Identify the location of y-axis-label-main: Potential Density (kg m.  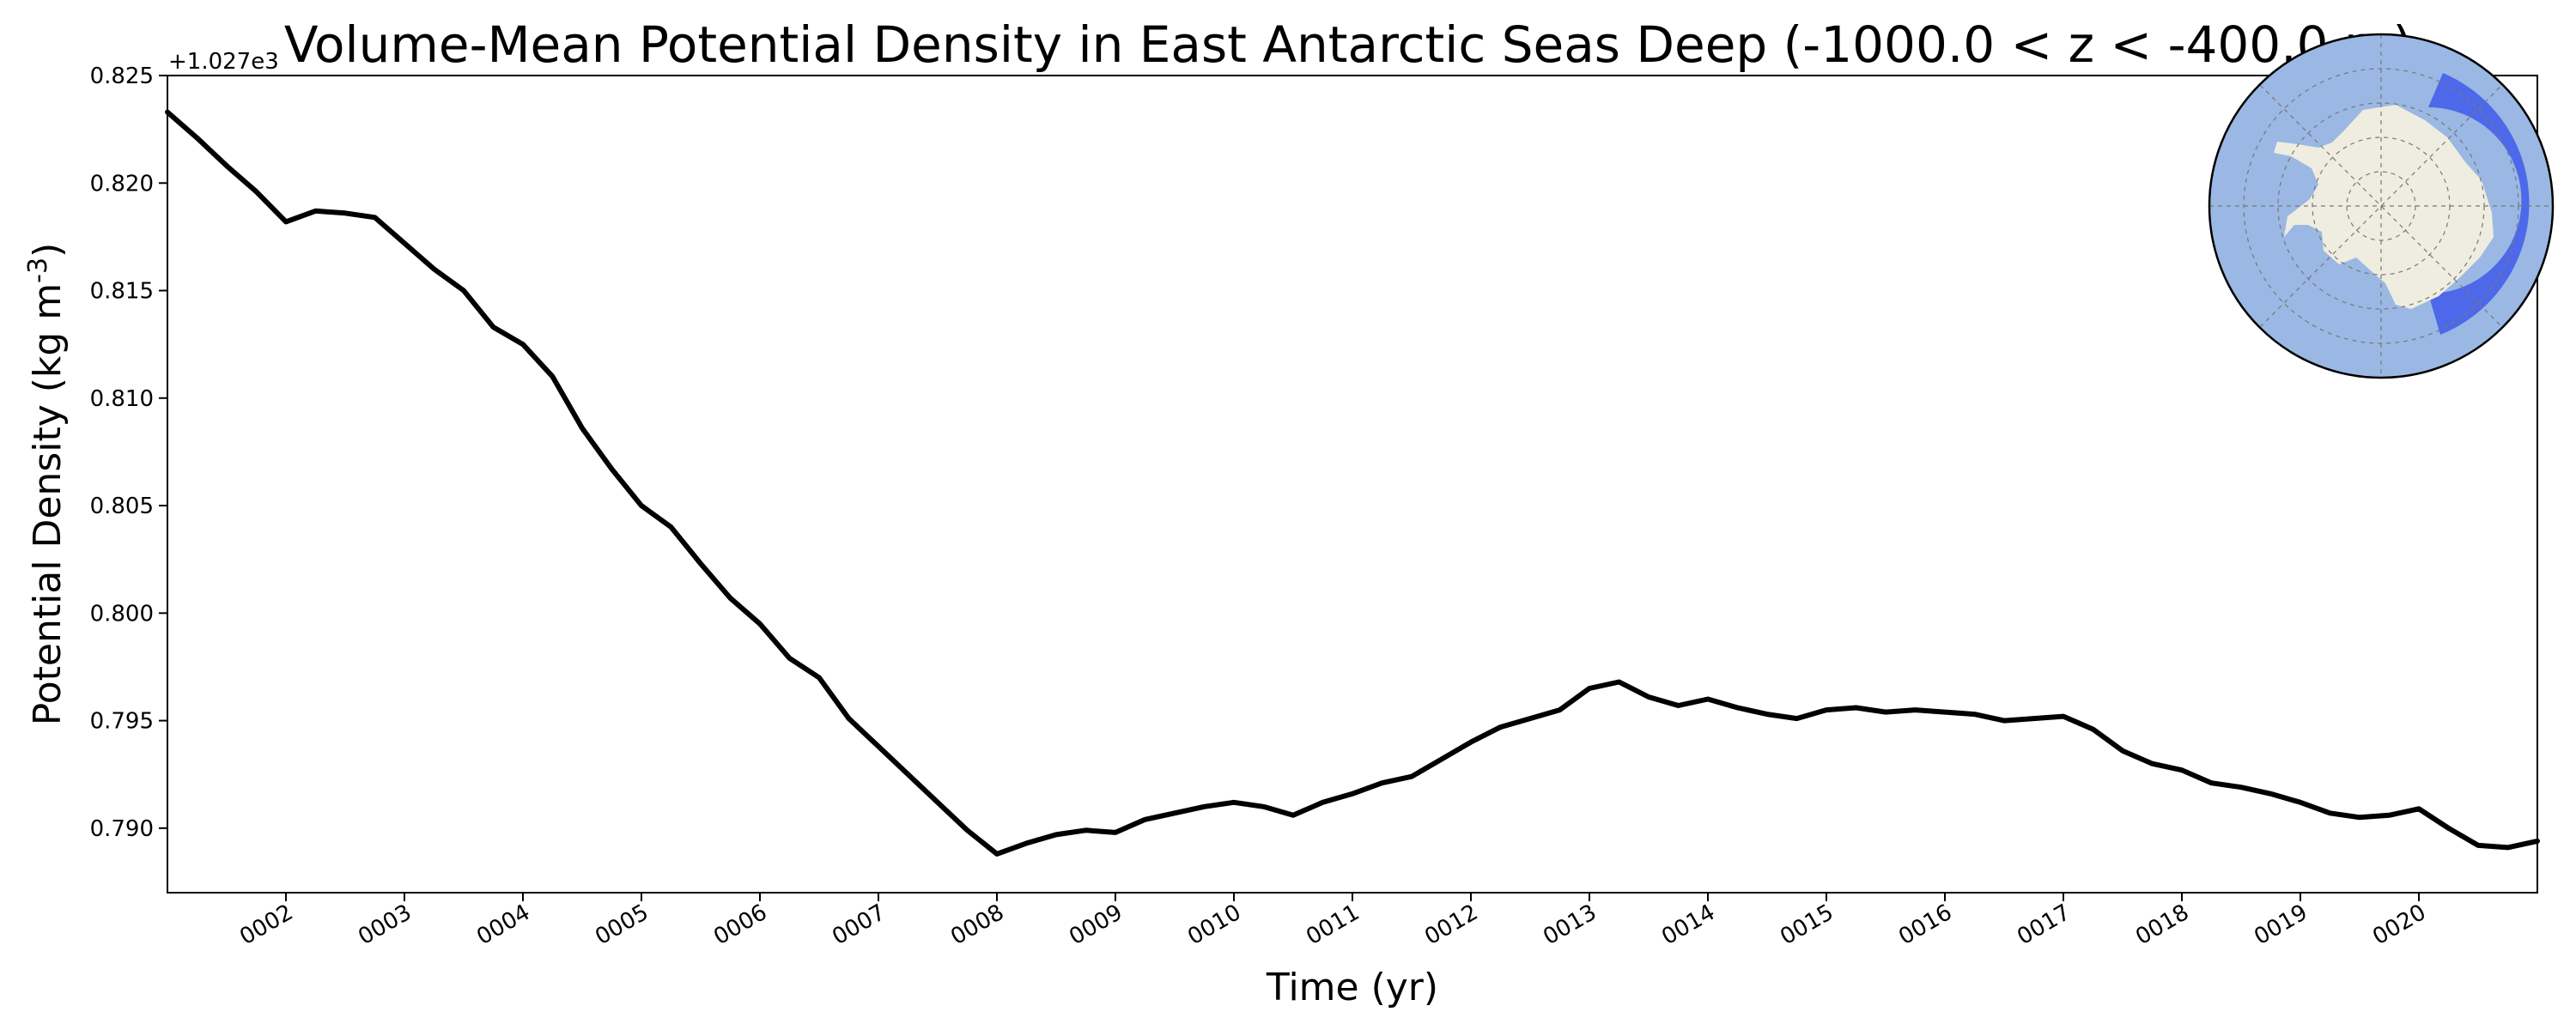
(48, 504).